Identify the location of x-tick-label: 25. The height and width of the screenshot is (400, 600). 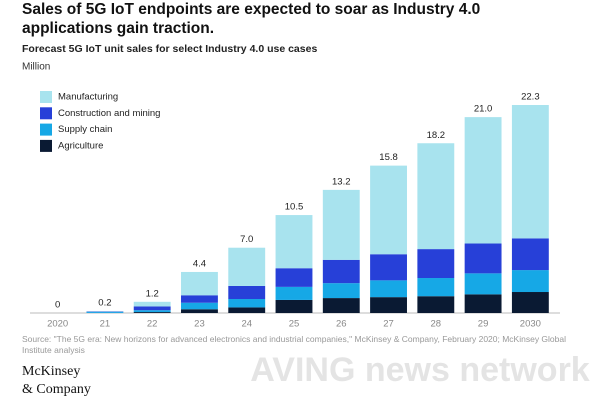
(294, 324).